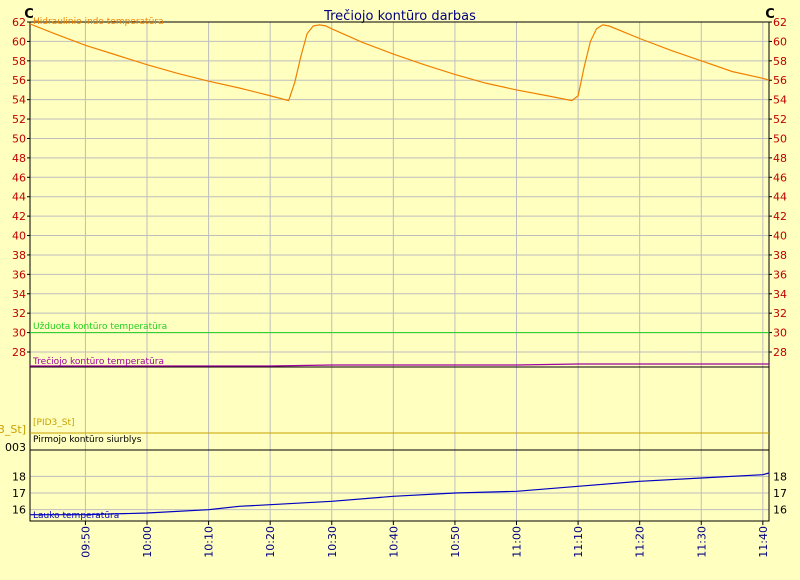 This screenshot has height=580, width=800. I want to click on x-tick-label: 09:50, so click(85, 542).